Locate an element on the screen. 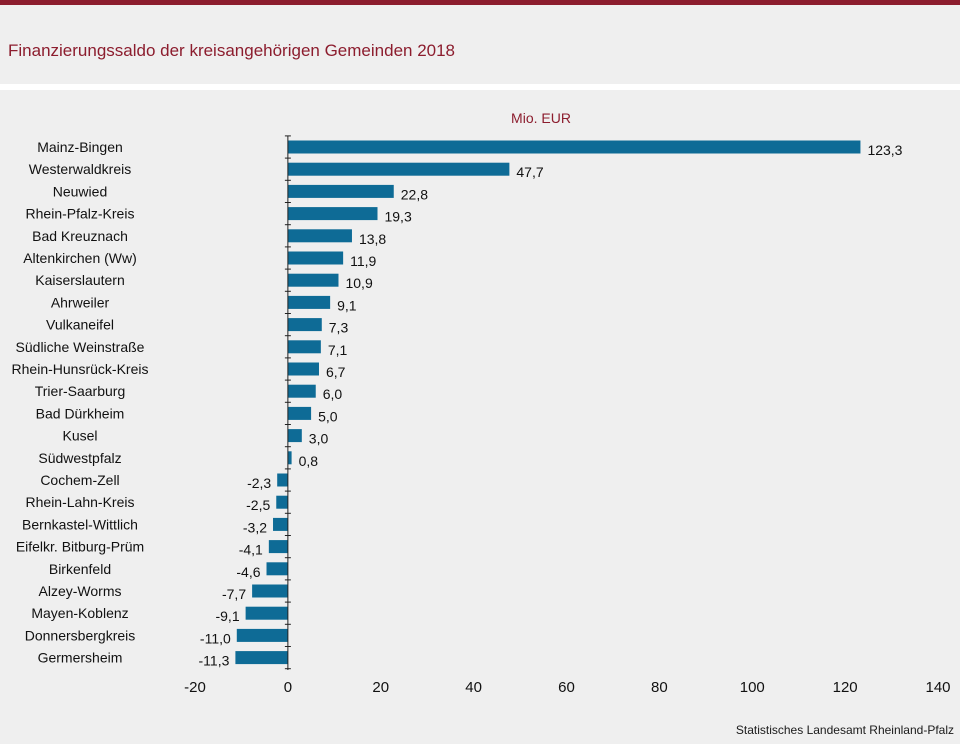  category-label: Kusel is located at coordinates (79, 436).